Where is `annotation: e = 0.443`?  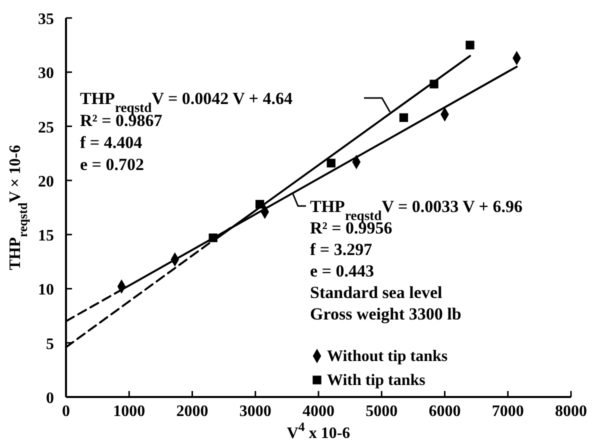
annotation: e = 0.443 is located at coordinates (342, 271).